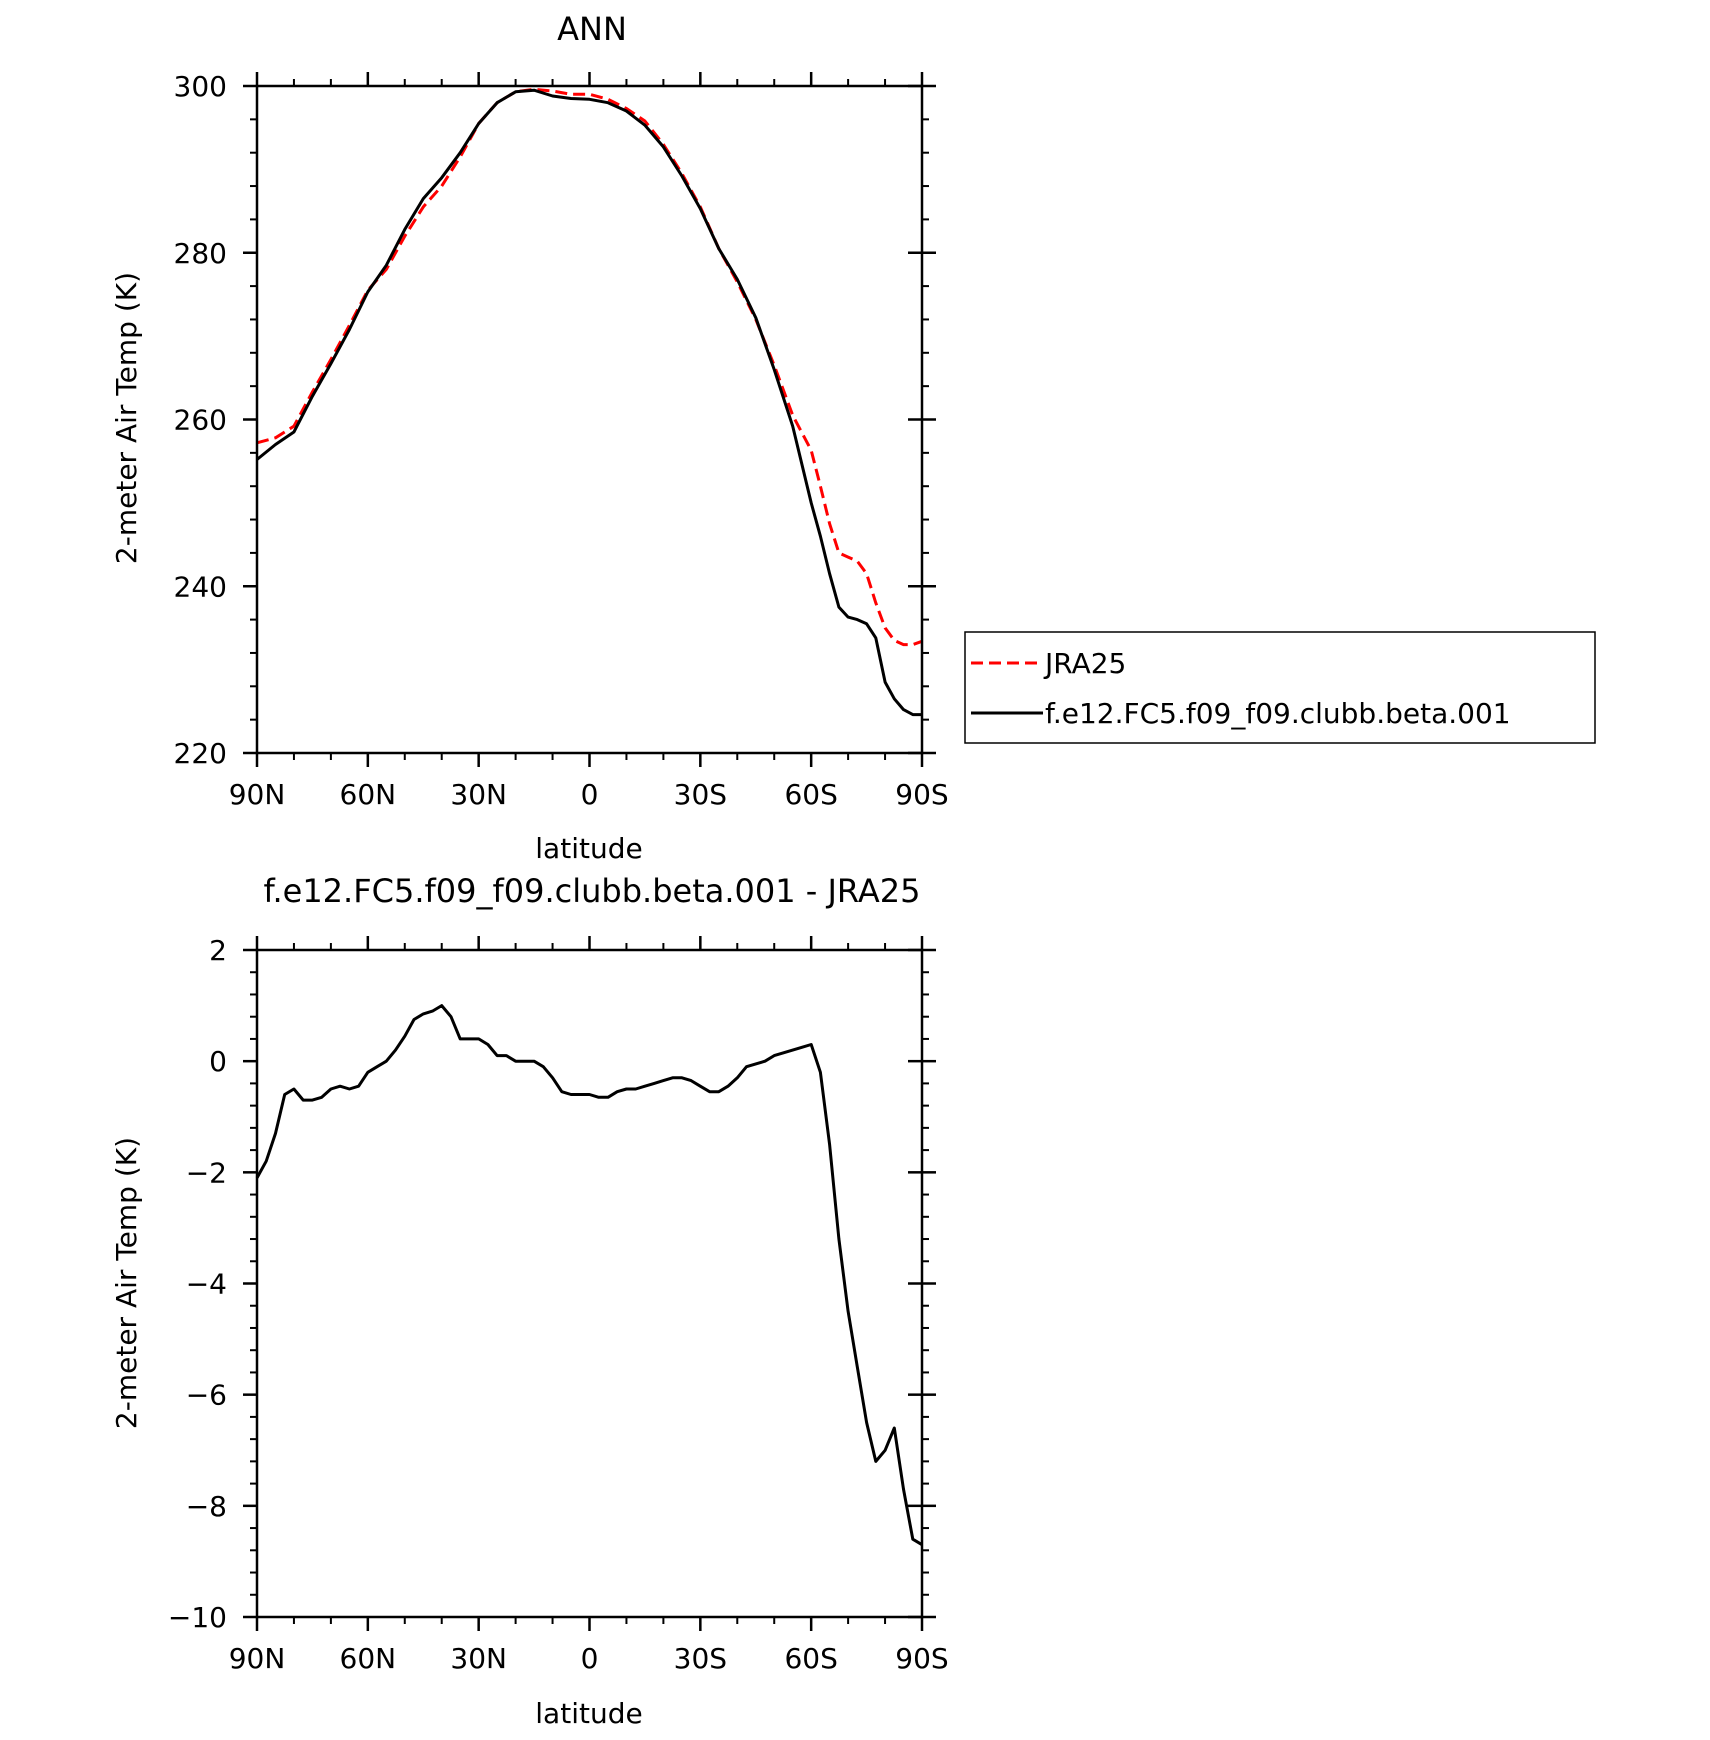 The image size is (1710, 1740). Describe the element at coordinates (126, 418) in the screenshot. I see `top-ylabel: 2-meter Air Temp (K)` at that location.